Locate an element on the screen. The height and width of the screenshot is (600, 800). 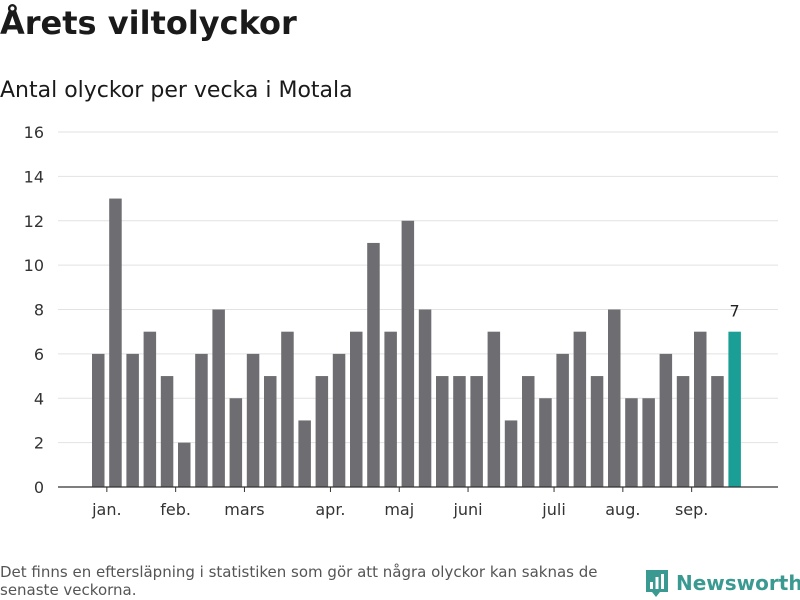
x-tick-label: maj is located at coordinates (399, 509).